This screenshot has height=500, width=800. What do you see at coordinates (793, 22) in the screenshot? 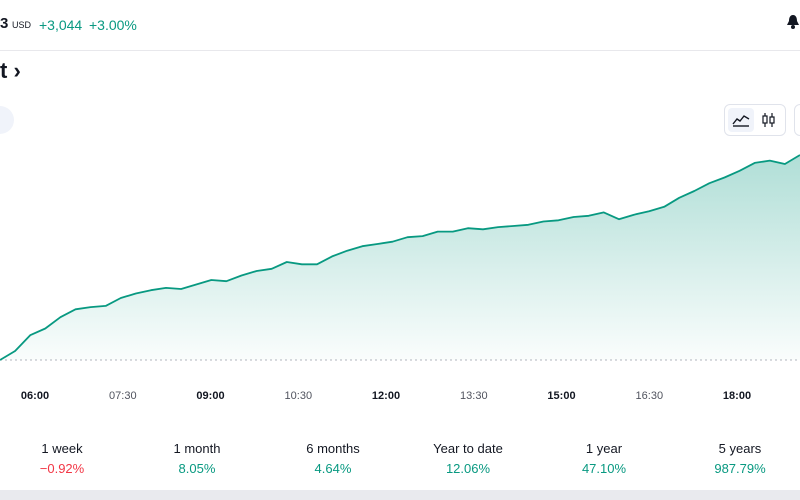
I see `alert-icon` at bounding box center [793, 22].